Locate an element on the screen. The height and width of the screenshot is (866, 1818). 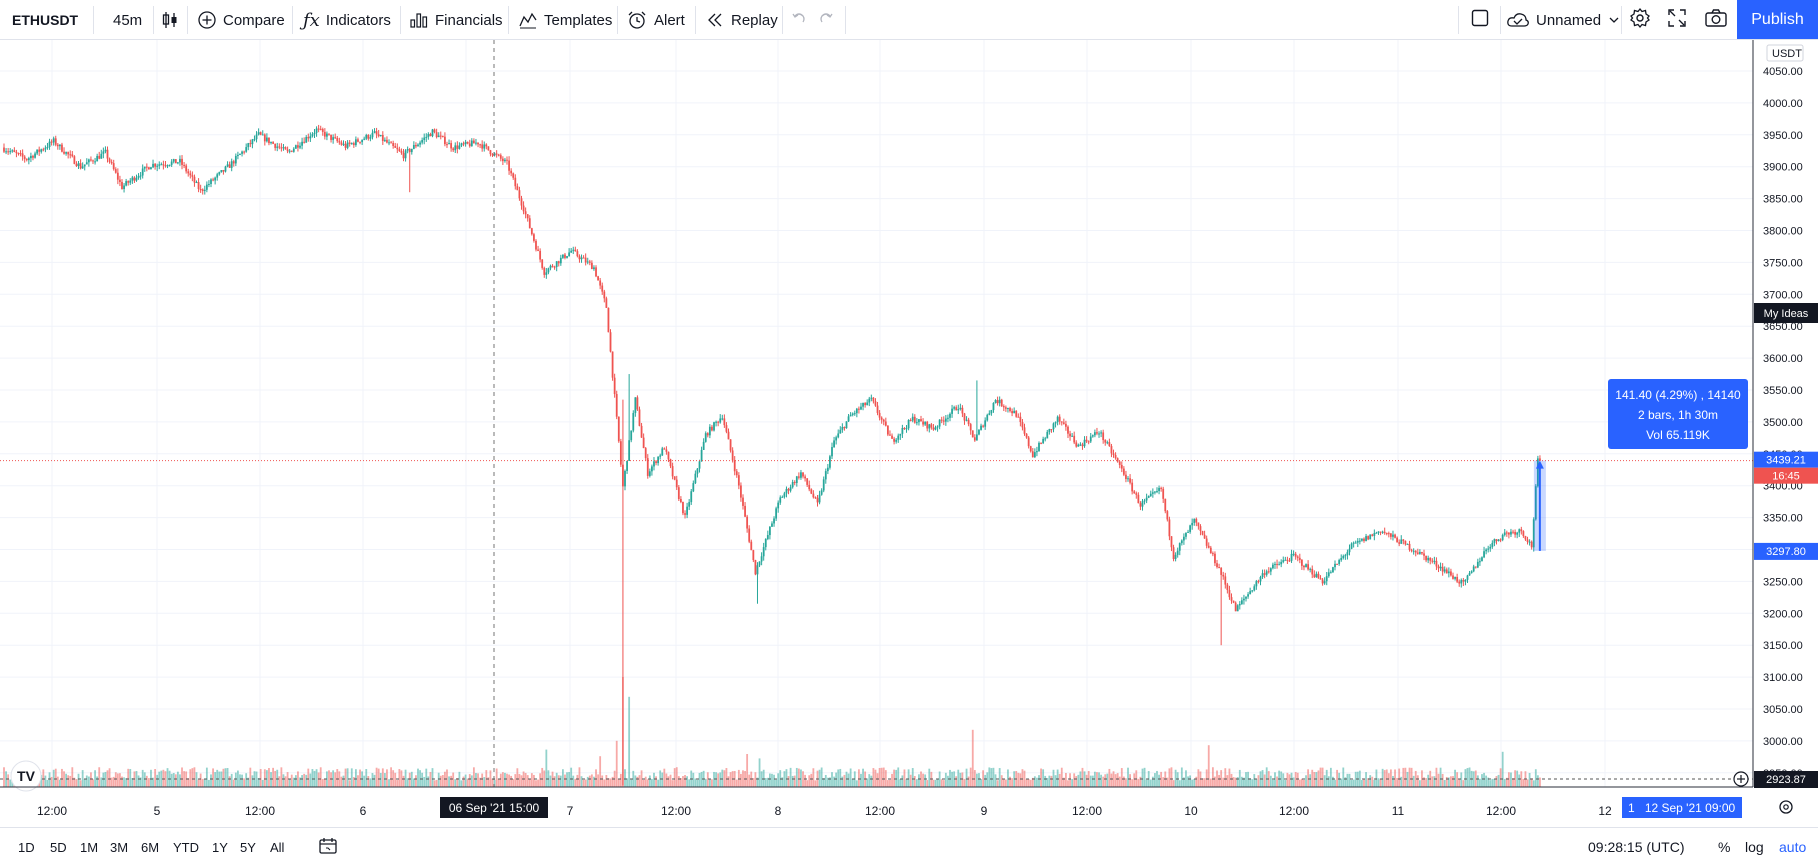
publish-button: Publish is located at coordinates (1777, 19).